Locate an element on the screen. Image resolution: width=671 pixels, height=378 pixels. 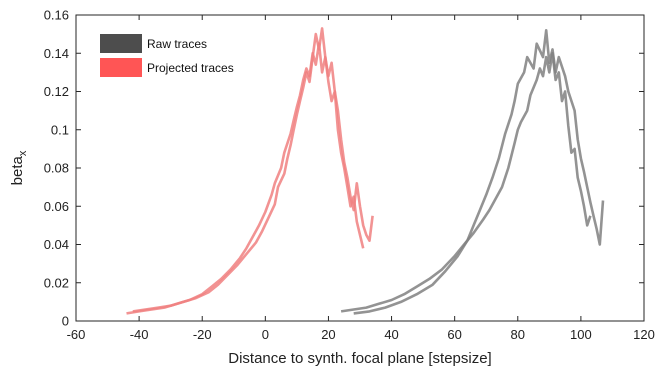
y-tick-label: 0.1 is located at coordinates (60, 129).